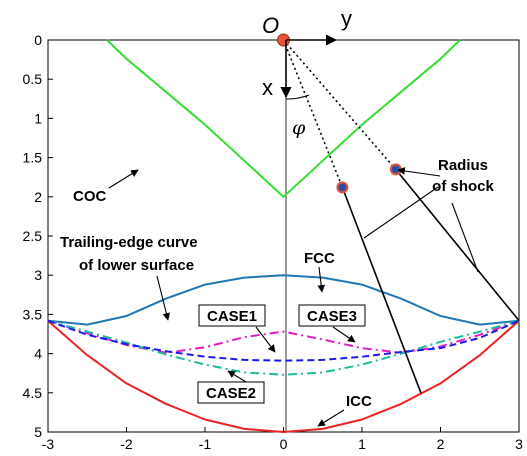  I want to click on y-axis-label: y, so click(346, 18).